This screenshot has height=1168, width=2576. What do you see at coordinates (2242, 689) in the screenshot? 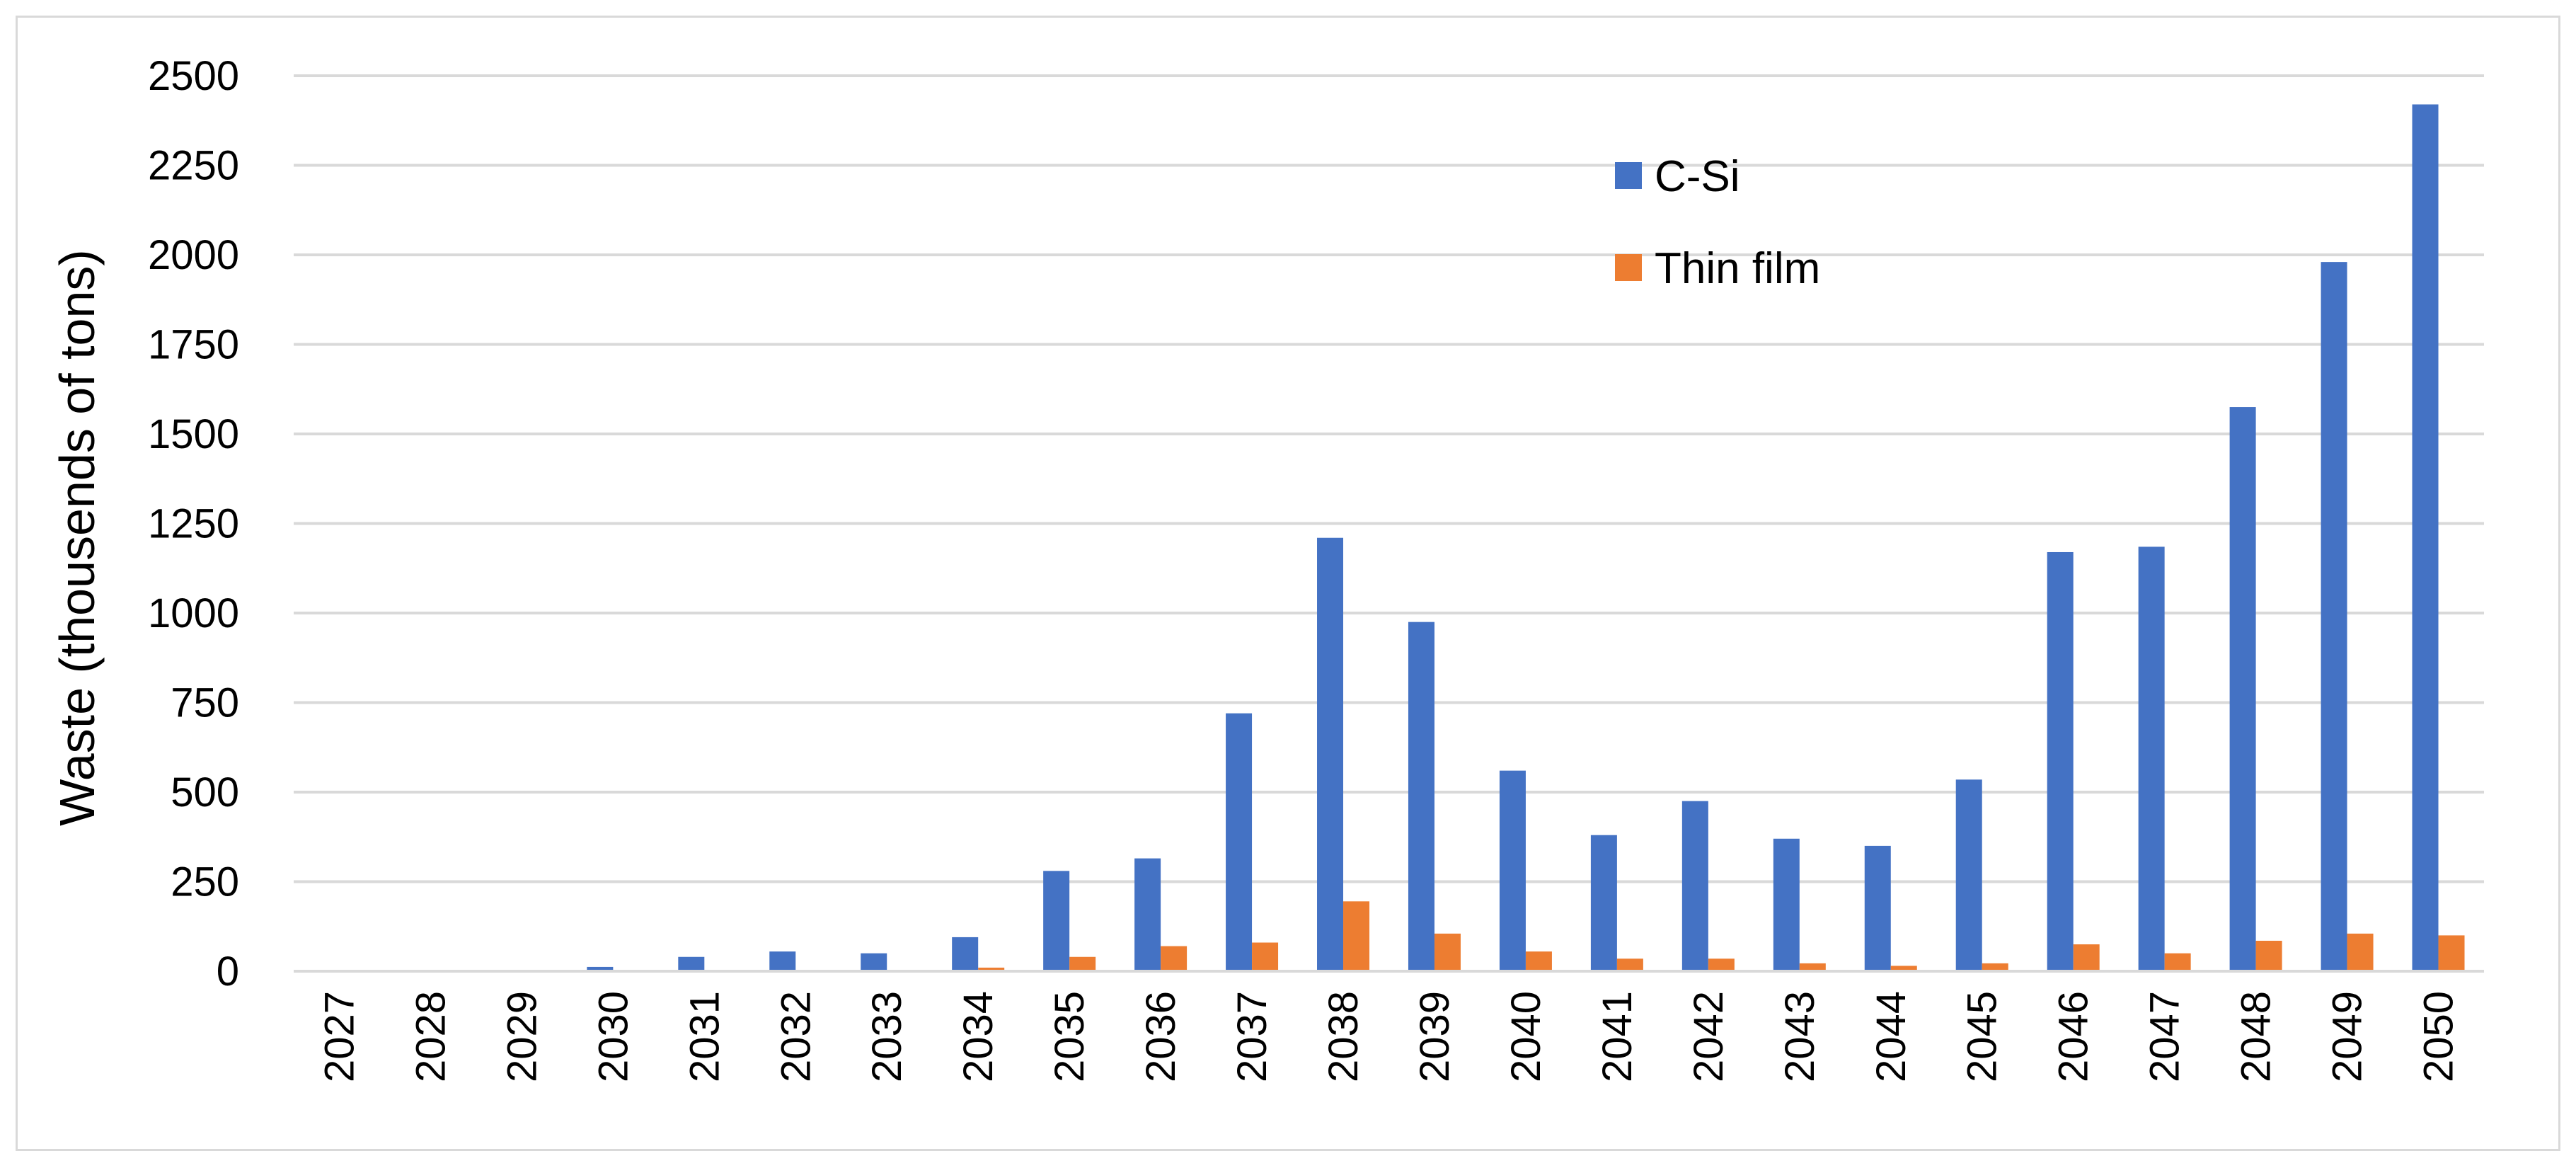
I see `bar-c-si-2048` at bounding box center [2242, 689].